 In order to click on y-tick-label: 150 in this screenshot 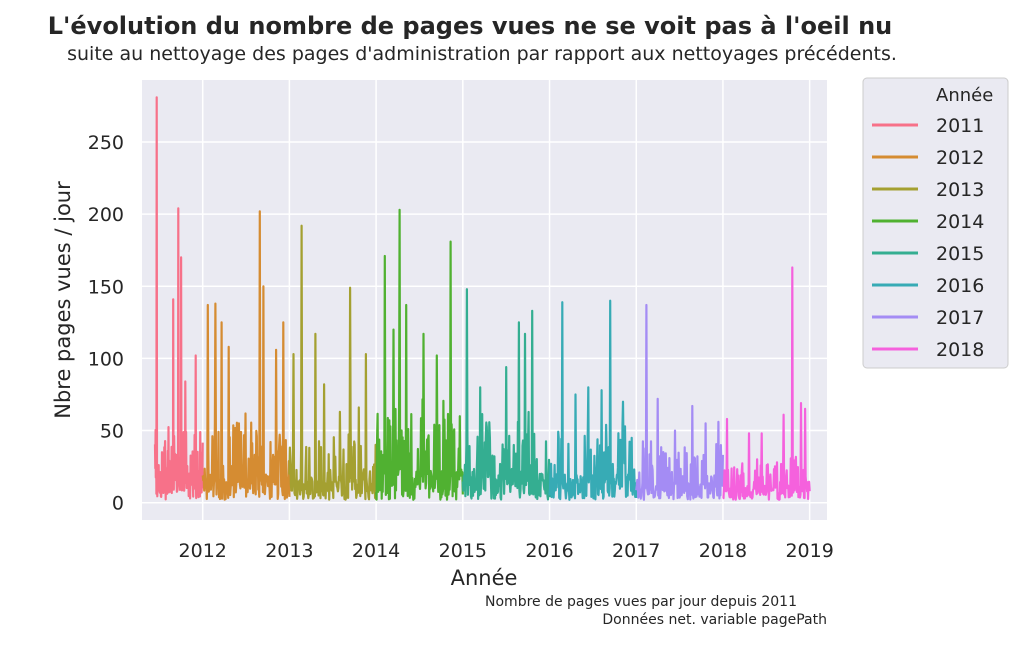, I will do `click(106, 287)`.